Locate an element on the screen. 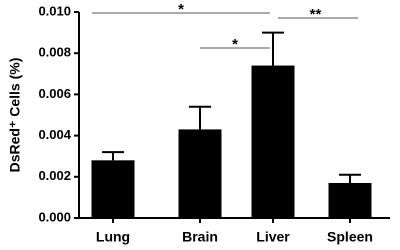  significance-label: ** is located at coordinates (316, 14).